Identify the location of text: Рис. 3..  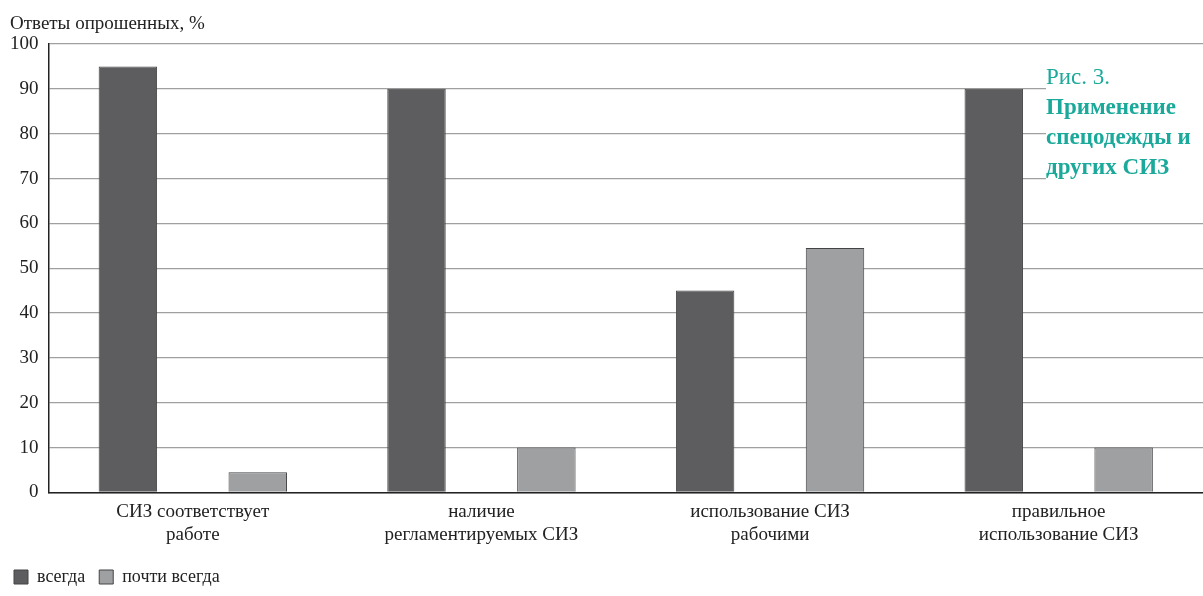
(1079, 77).